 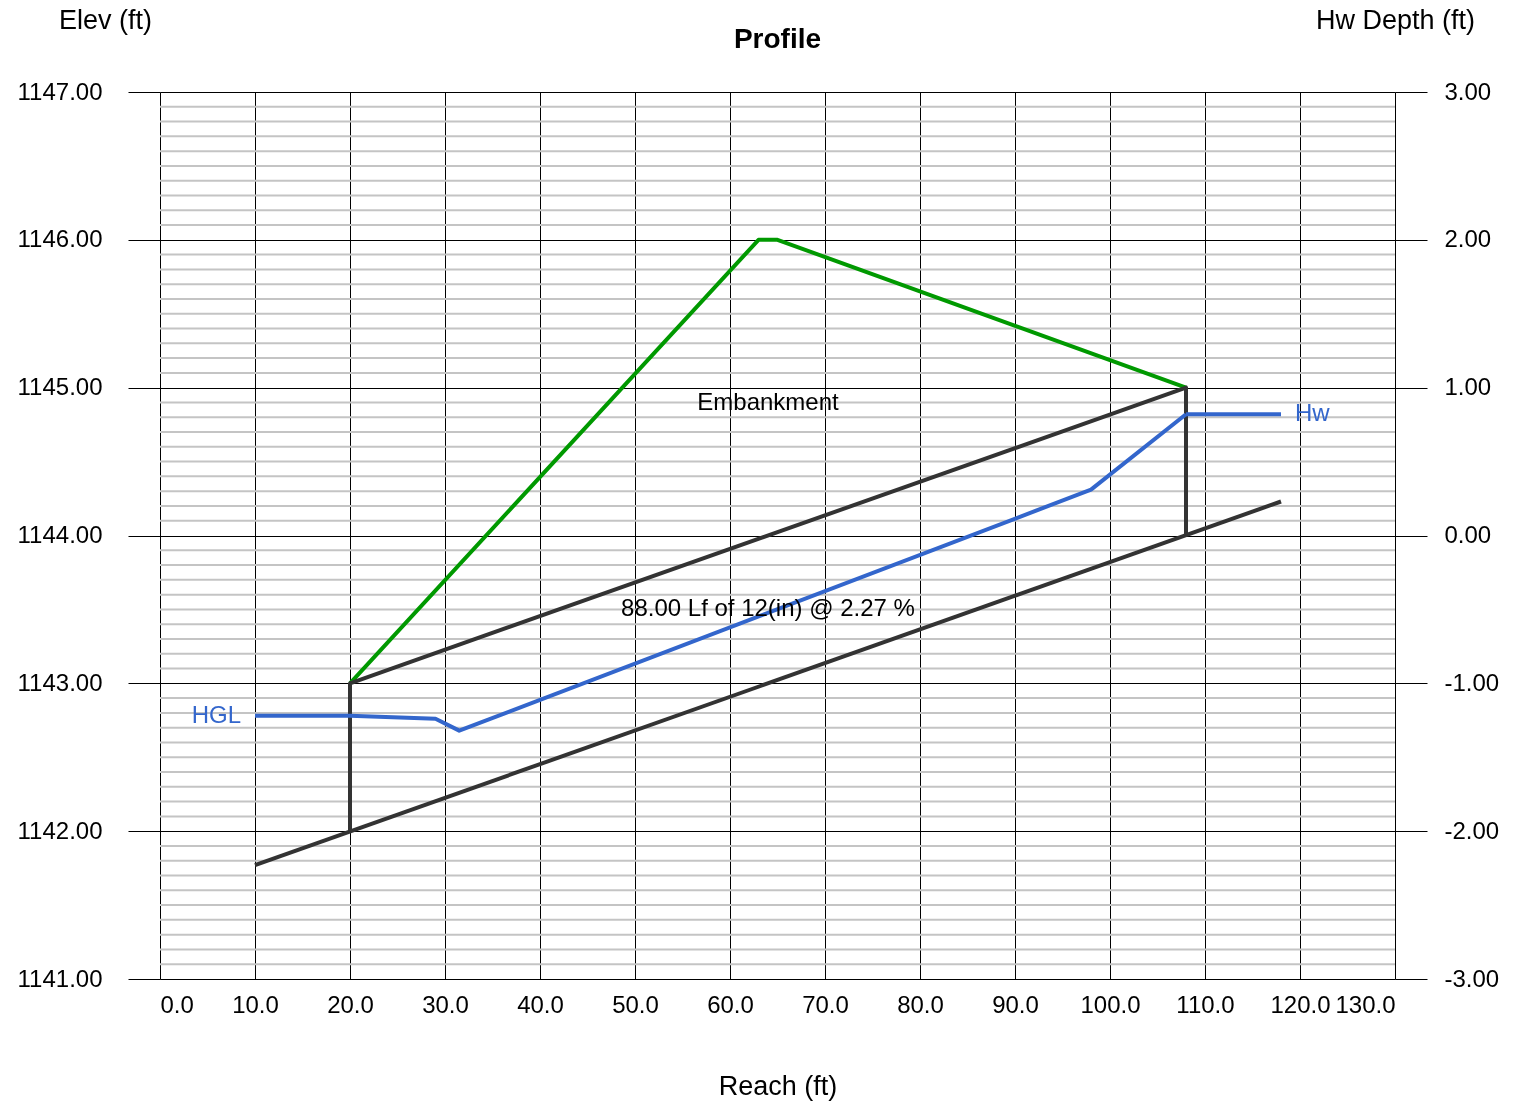 What do you see at coordinates (177, 1004) in the screenshot?
I see `x-tick-label: 0.0` at bounding box center [177, 1004].